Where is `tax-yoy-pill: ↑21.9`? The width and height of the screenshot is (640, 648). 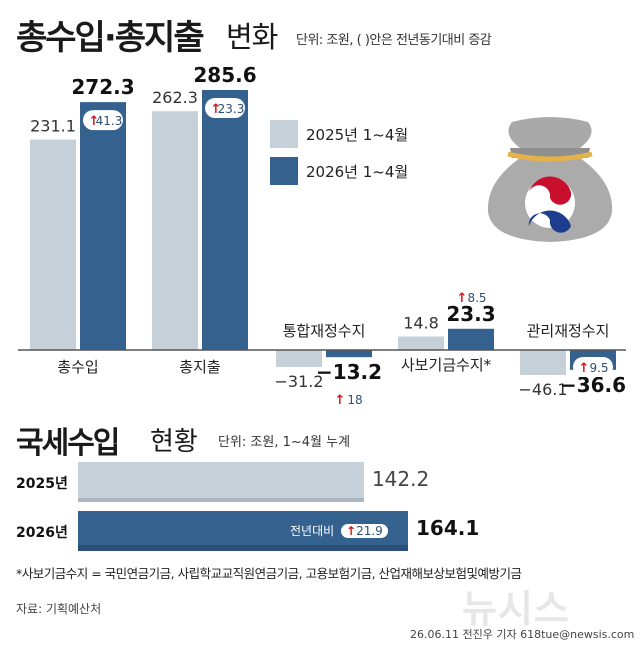 tax-yoy-pill: ↑21.9 is located at coordinates (364, 531).